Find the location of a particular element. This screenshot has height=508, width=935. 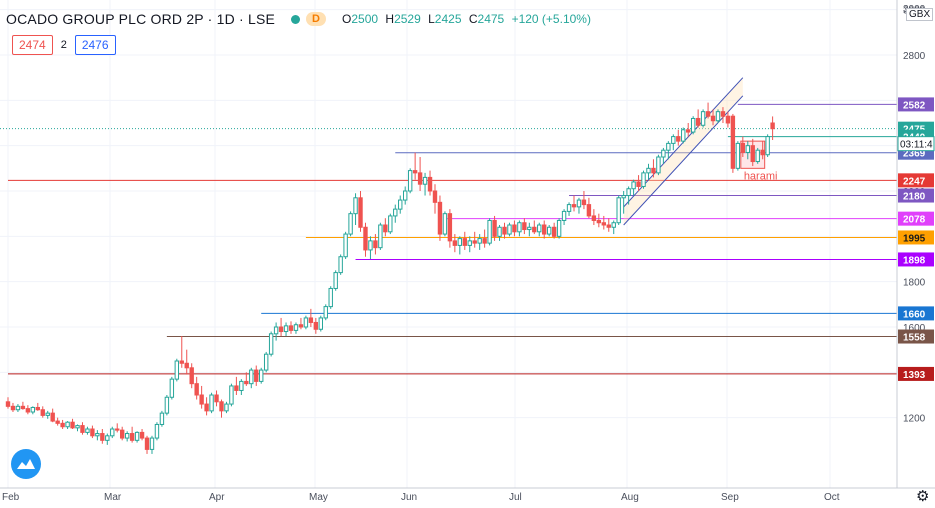

time-tick-label: Jun is located at coordinates (409, 497).